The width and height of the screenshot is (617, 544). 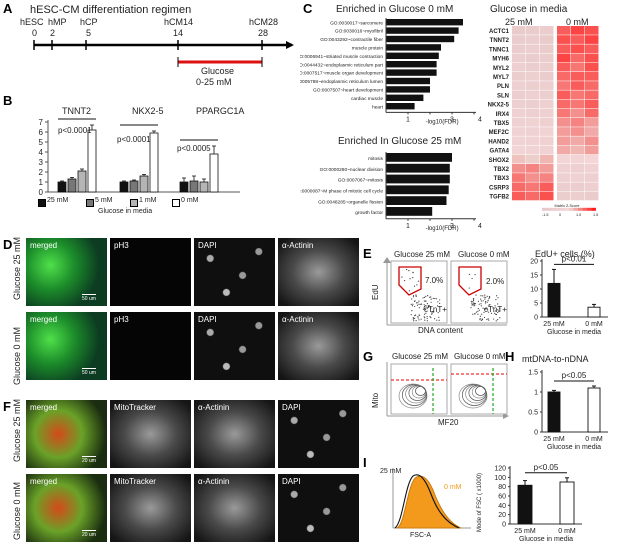 What do you see at coordinates (220, 111) in the screenshot?
I see `gene-ppargc1a: PPARGC1A` at bounding box center [220, 111].